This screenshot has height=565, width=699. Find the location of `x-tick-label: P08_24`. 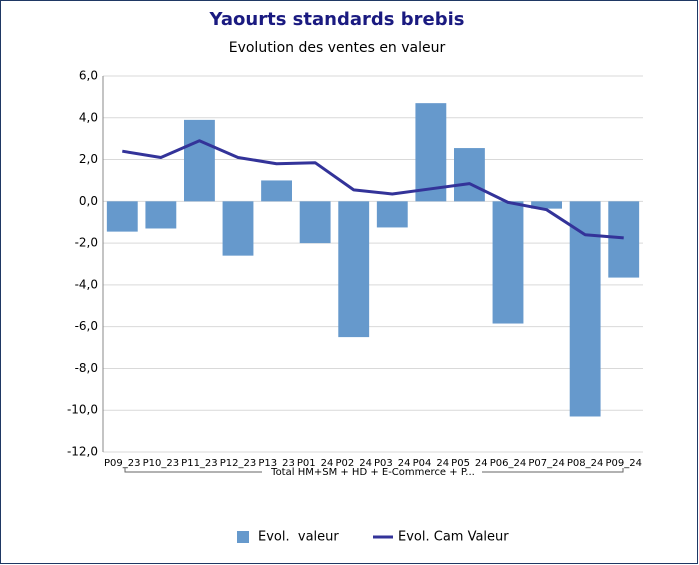

x-tick-label: P08_24 is located at coordinates (585, 463).